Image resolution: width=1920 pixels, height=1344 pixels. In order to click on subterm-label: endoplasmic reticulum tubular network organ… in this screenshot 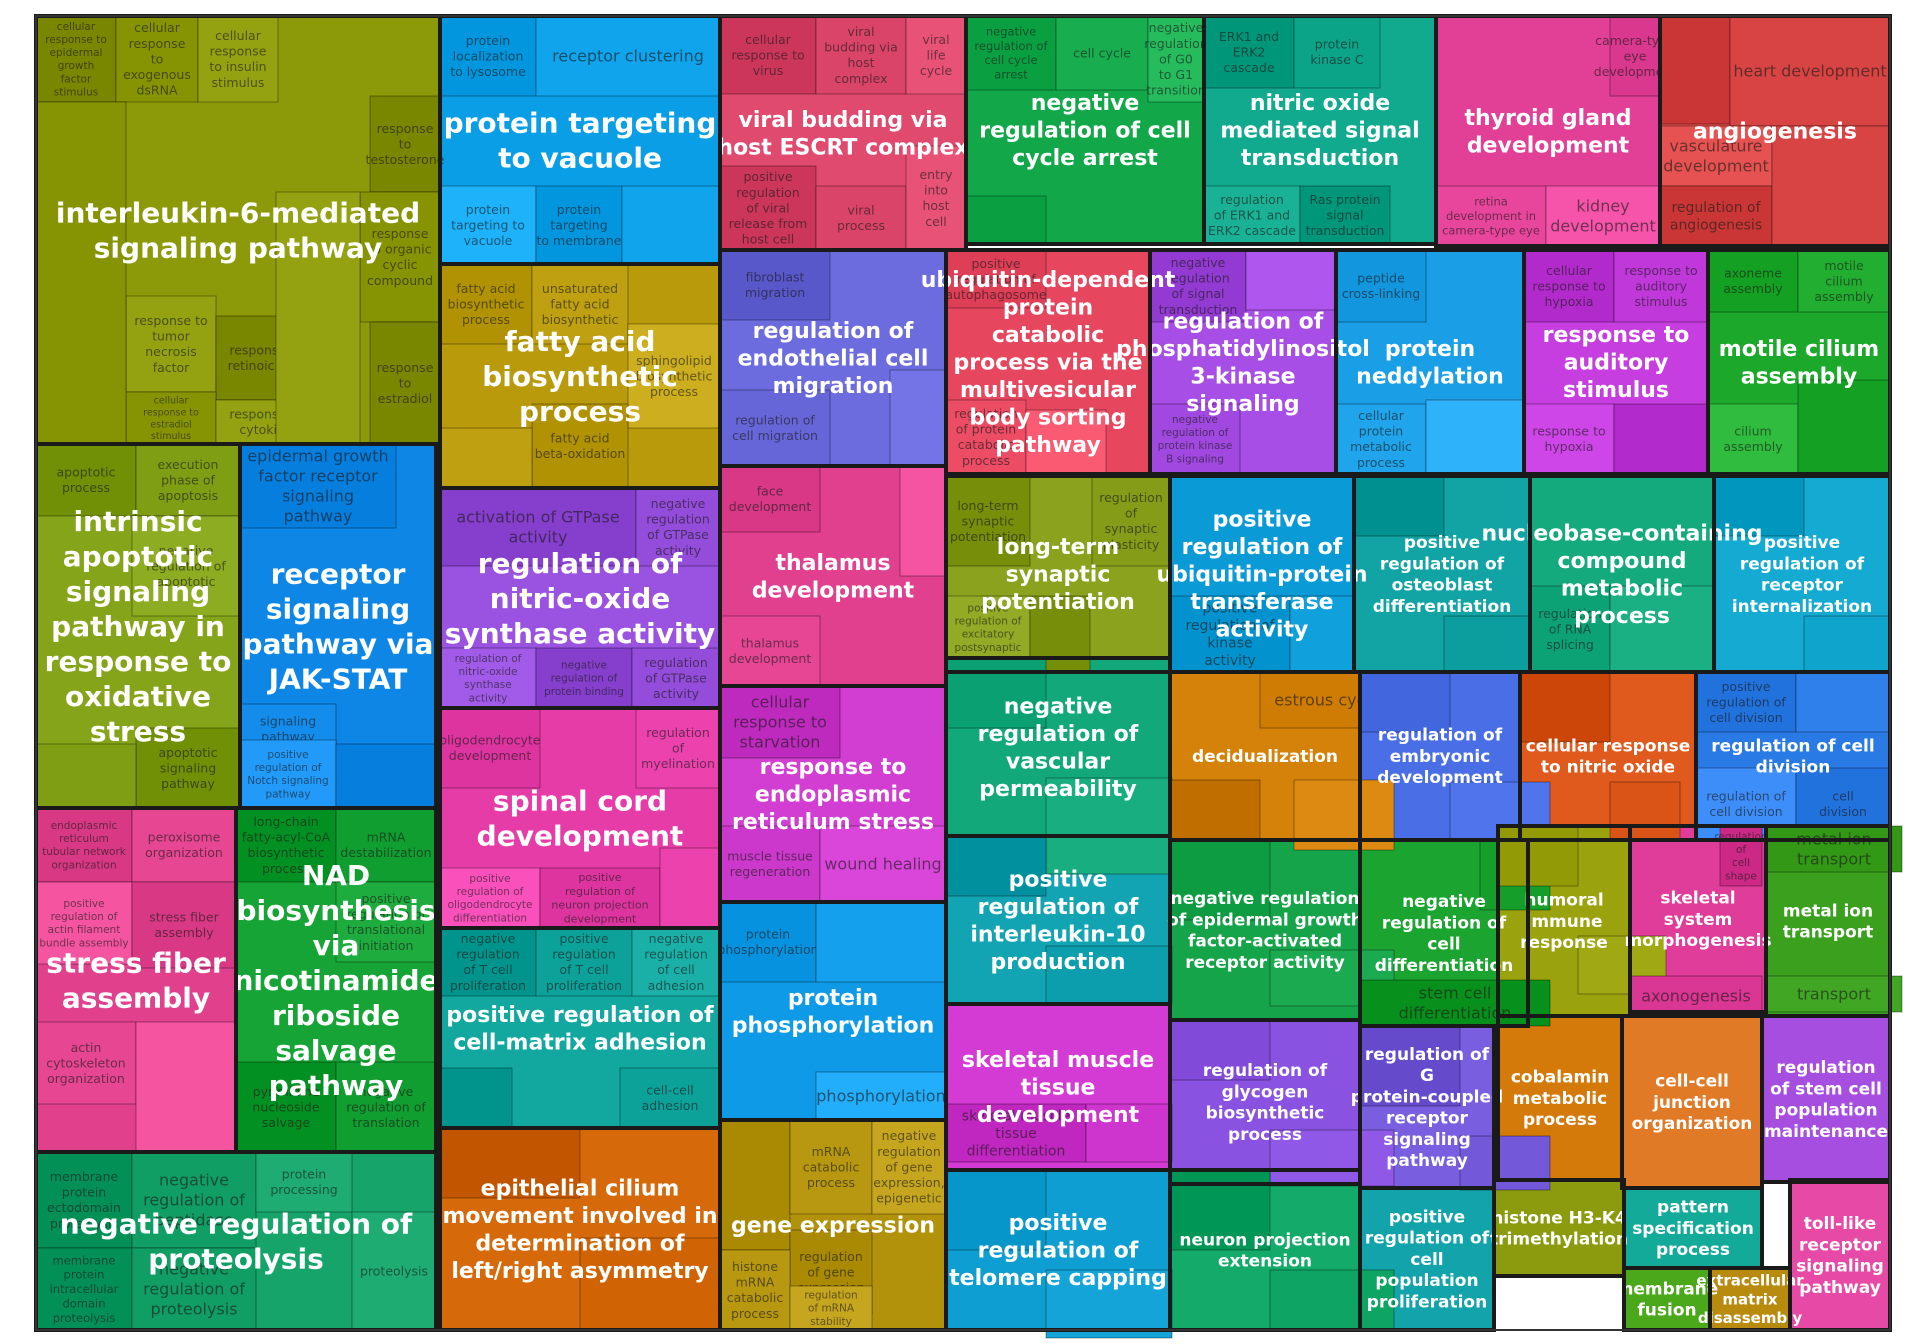, I will do `click(84, 845)`.